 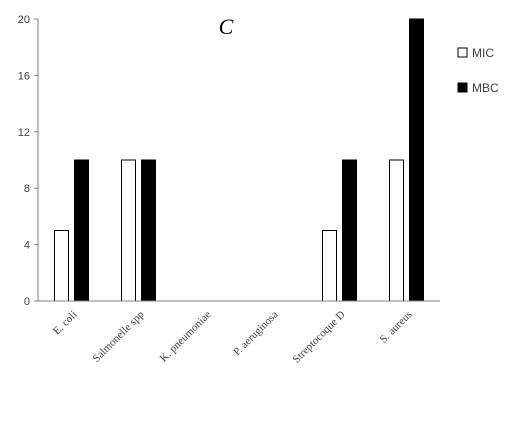 I want to click on legend-label-mic: MIC, so click(x=483, y=53).